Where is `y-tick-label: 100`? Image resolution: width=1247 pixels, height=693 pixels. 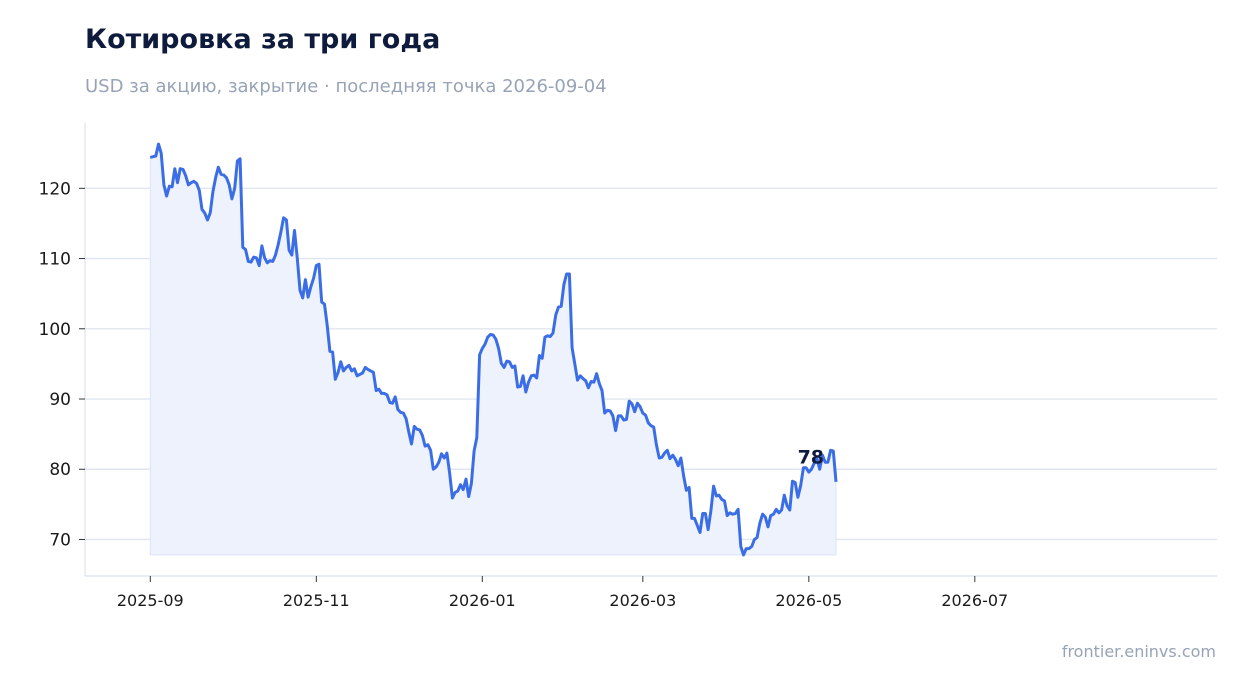 y-tick-label: 100 is located at coordinates (55, 330).